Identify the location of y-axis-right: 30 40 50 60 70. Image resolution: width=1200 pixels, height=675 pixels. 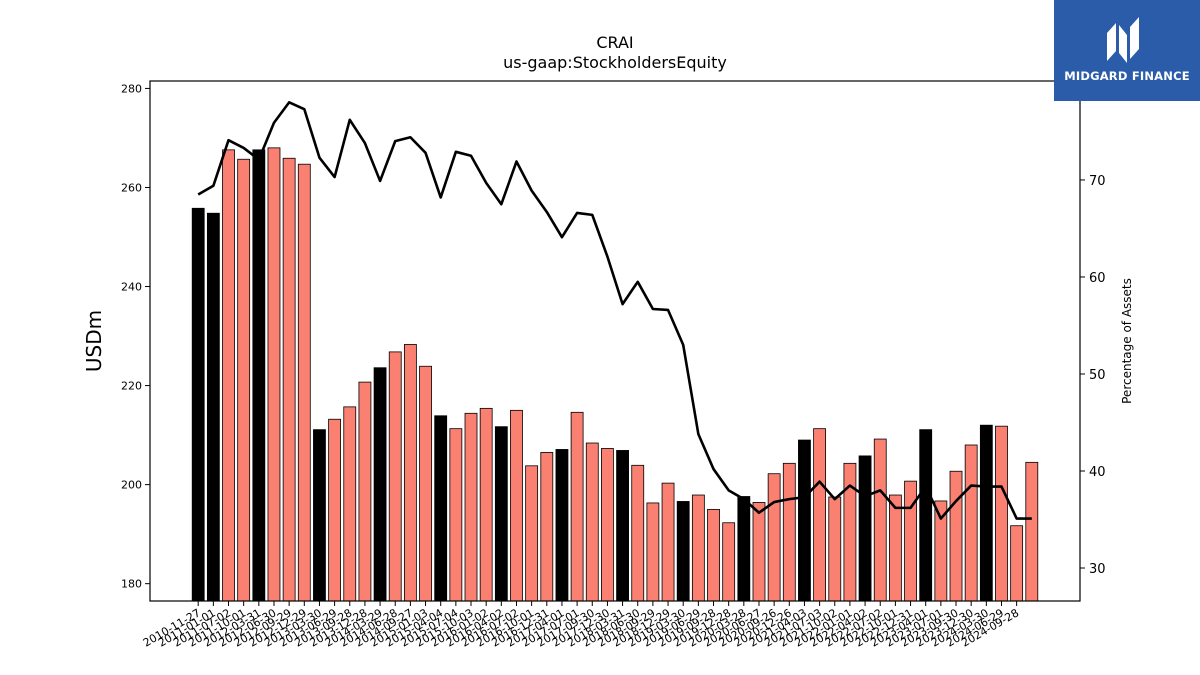
(1093, 375).